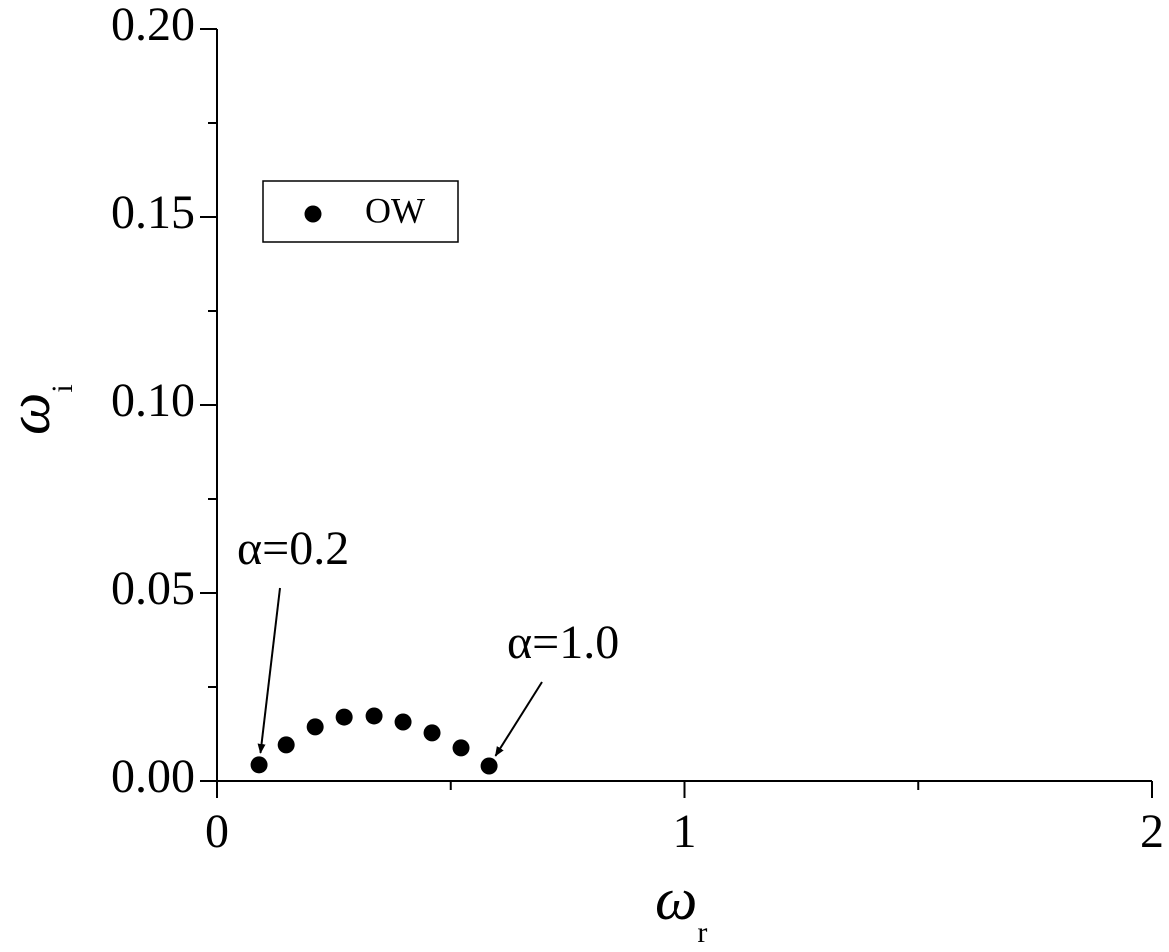 The width and height of the screenshot is (1169, 952). Describe the element at coordinates (153, 400) in the screenshot. I see `y-tick-label: 0.10` at that location.